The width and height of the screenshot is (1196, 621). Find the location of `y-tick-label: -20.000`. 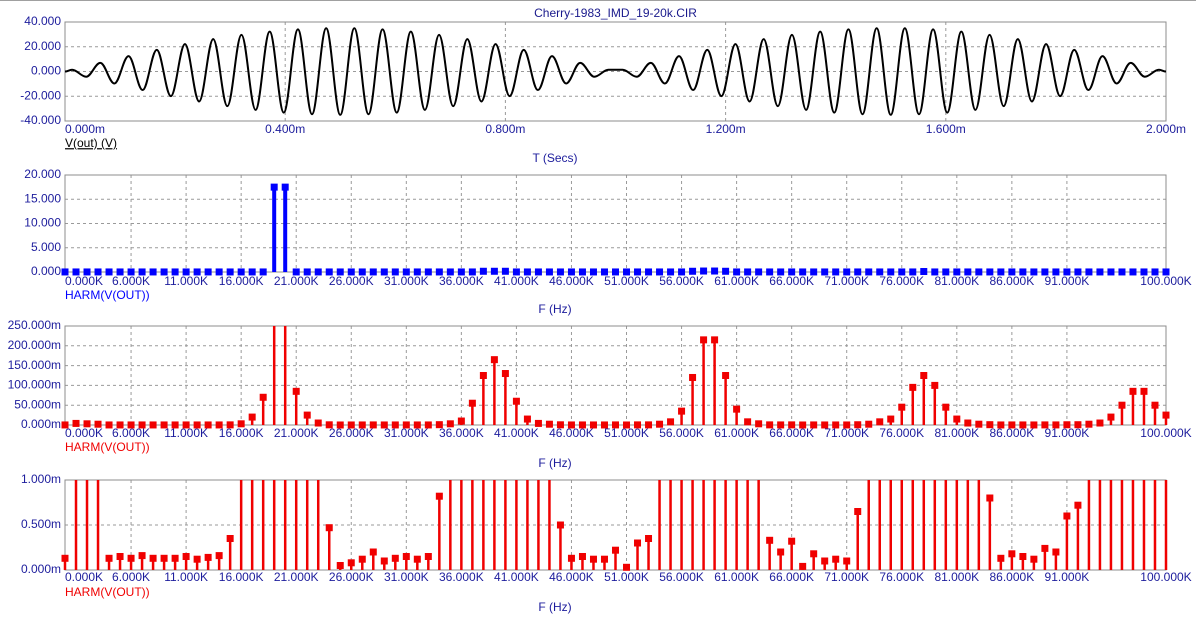

y-tick-label: -20.000 is located at coordinates (40, 95).